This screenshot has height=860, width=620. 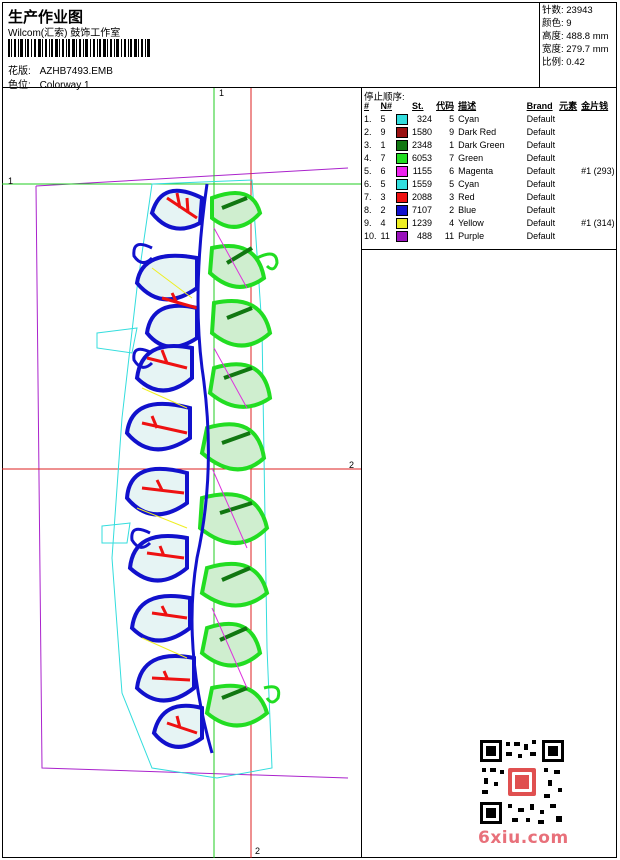 What do you see at coordinates (467, 106) in the screenshot?
I see `col-header: 描述` at bounding box center [467, 106].